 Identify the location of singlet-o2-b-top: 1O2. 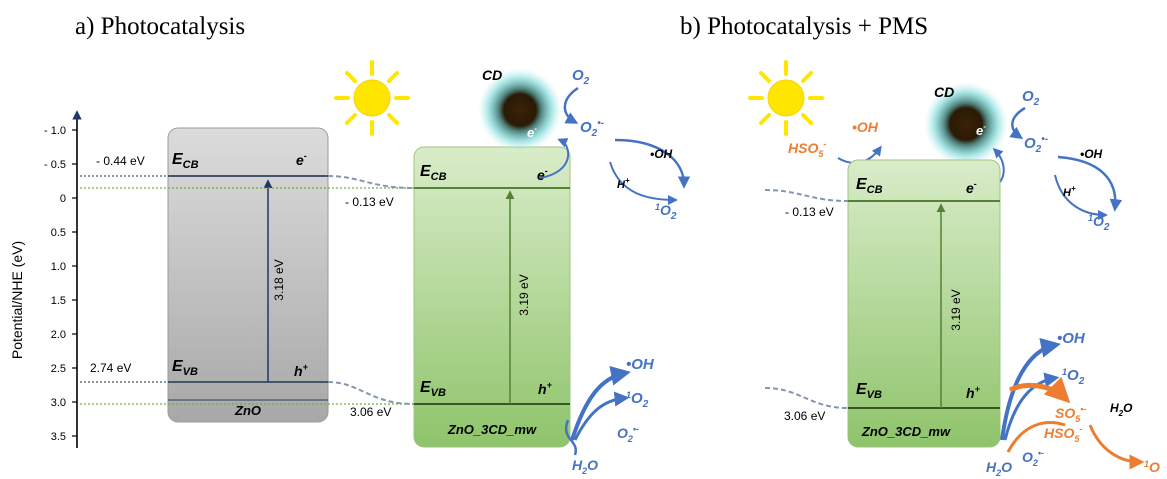
(1099, 223).